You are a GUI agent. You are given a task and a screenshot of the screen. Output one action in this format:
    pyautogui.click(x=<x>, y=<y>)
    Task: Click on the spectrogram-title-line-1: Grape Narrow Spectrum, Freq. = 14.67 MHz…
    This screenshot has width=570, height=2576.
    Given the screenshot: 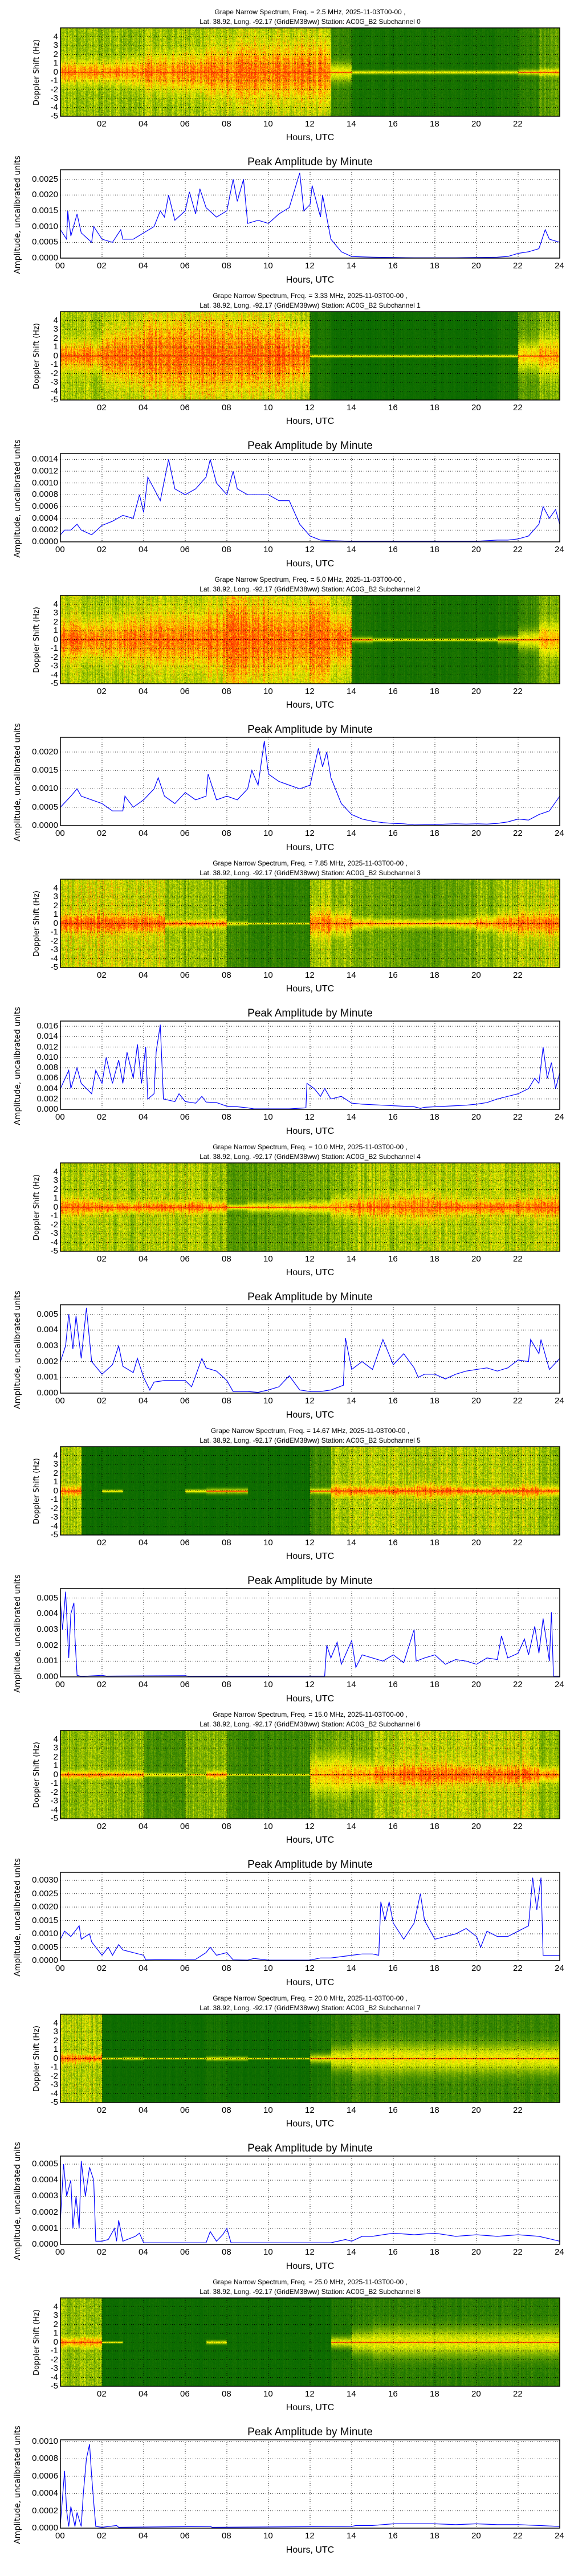 What is the action you would take?
    pyautogui.click(x=310, y=1431)
    